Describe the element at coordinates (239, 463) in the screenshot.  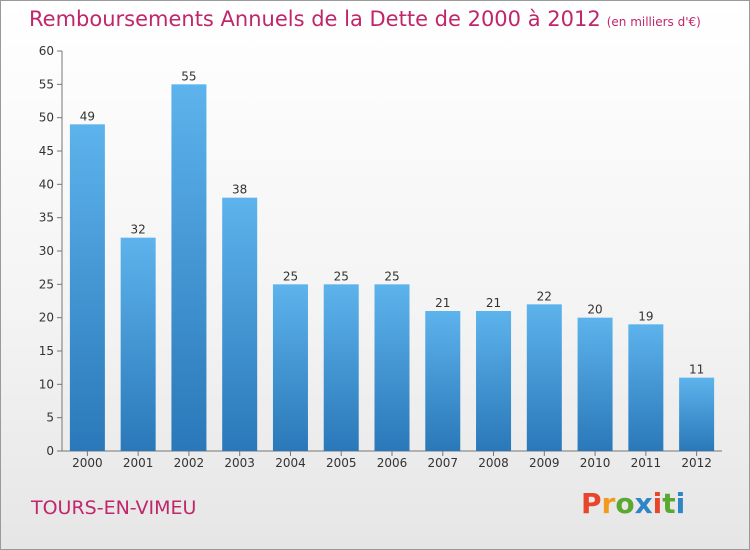
I see `x-tick-label: 2003` at that location.